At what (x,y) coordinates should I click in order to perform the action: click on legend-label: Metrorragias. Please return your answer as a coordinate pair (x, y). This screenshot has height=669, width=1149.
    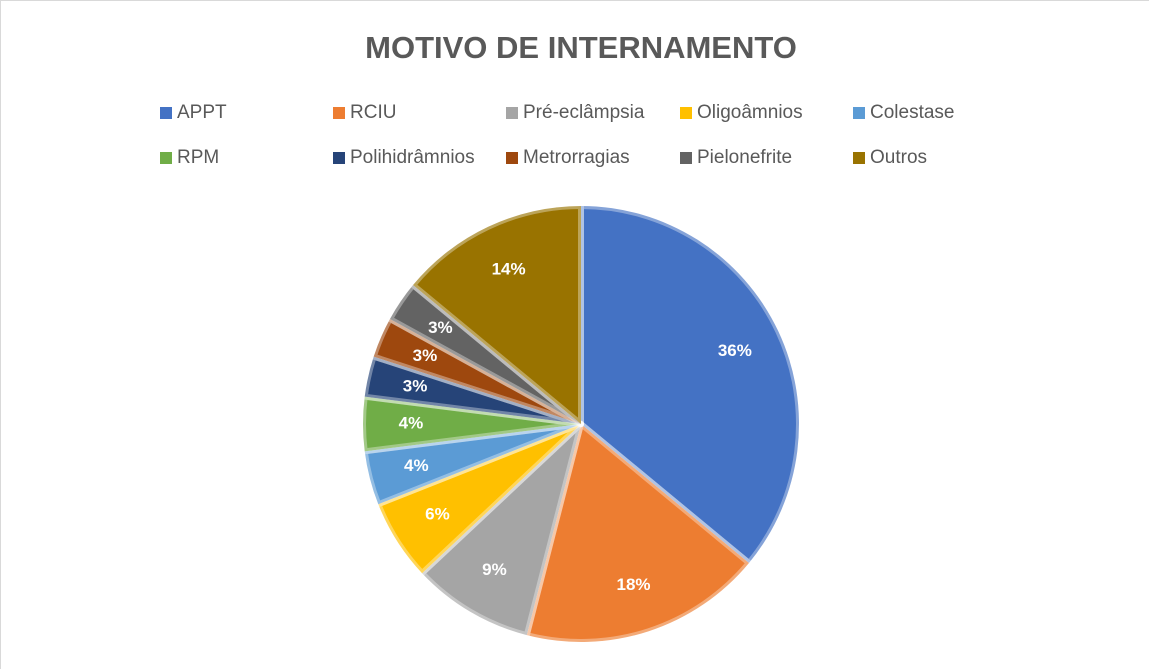
    Looking at the image, I should click on (576, 157).